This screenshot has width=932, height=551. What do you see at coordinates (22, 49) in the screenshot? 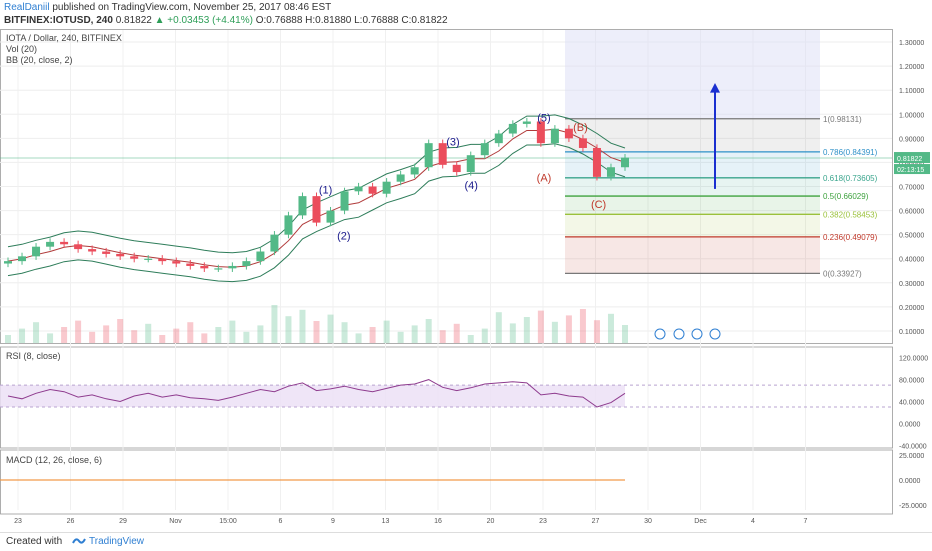
I see `vol-legend: Vol (20)` at bounding box center [22, 49].